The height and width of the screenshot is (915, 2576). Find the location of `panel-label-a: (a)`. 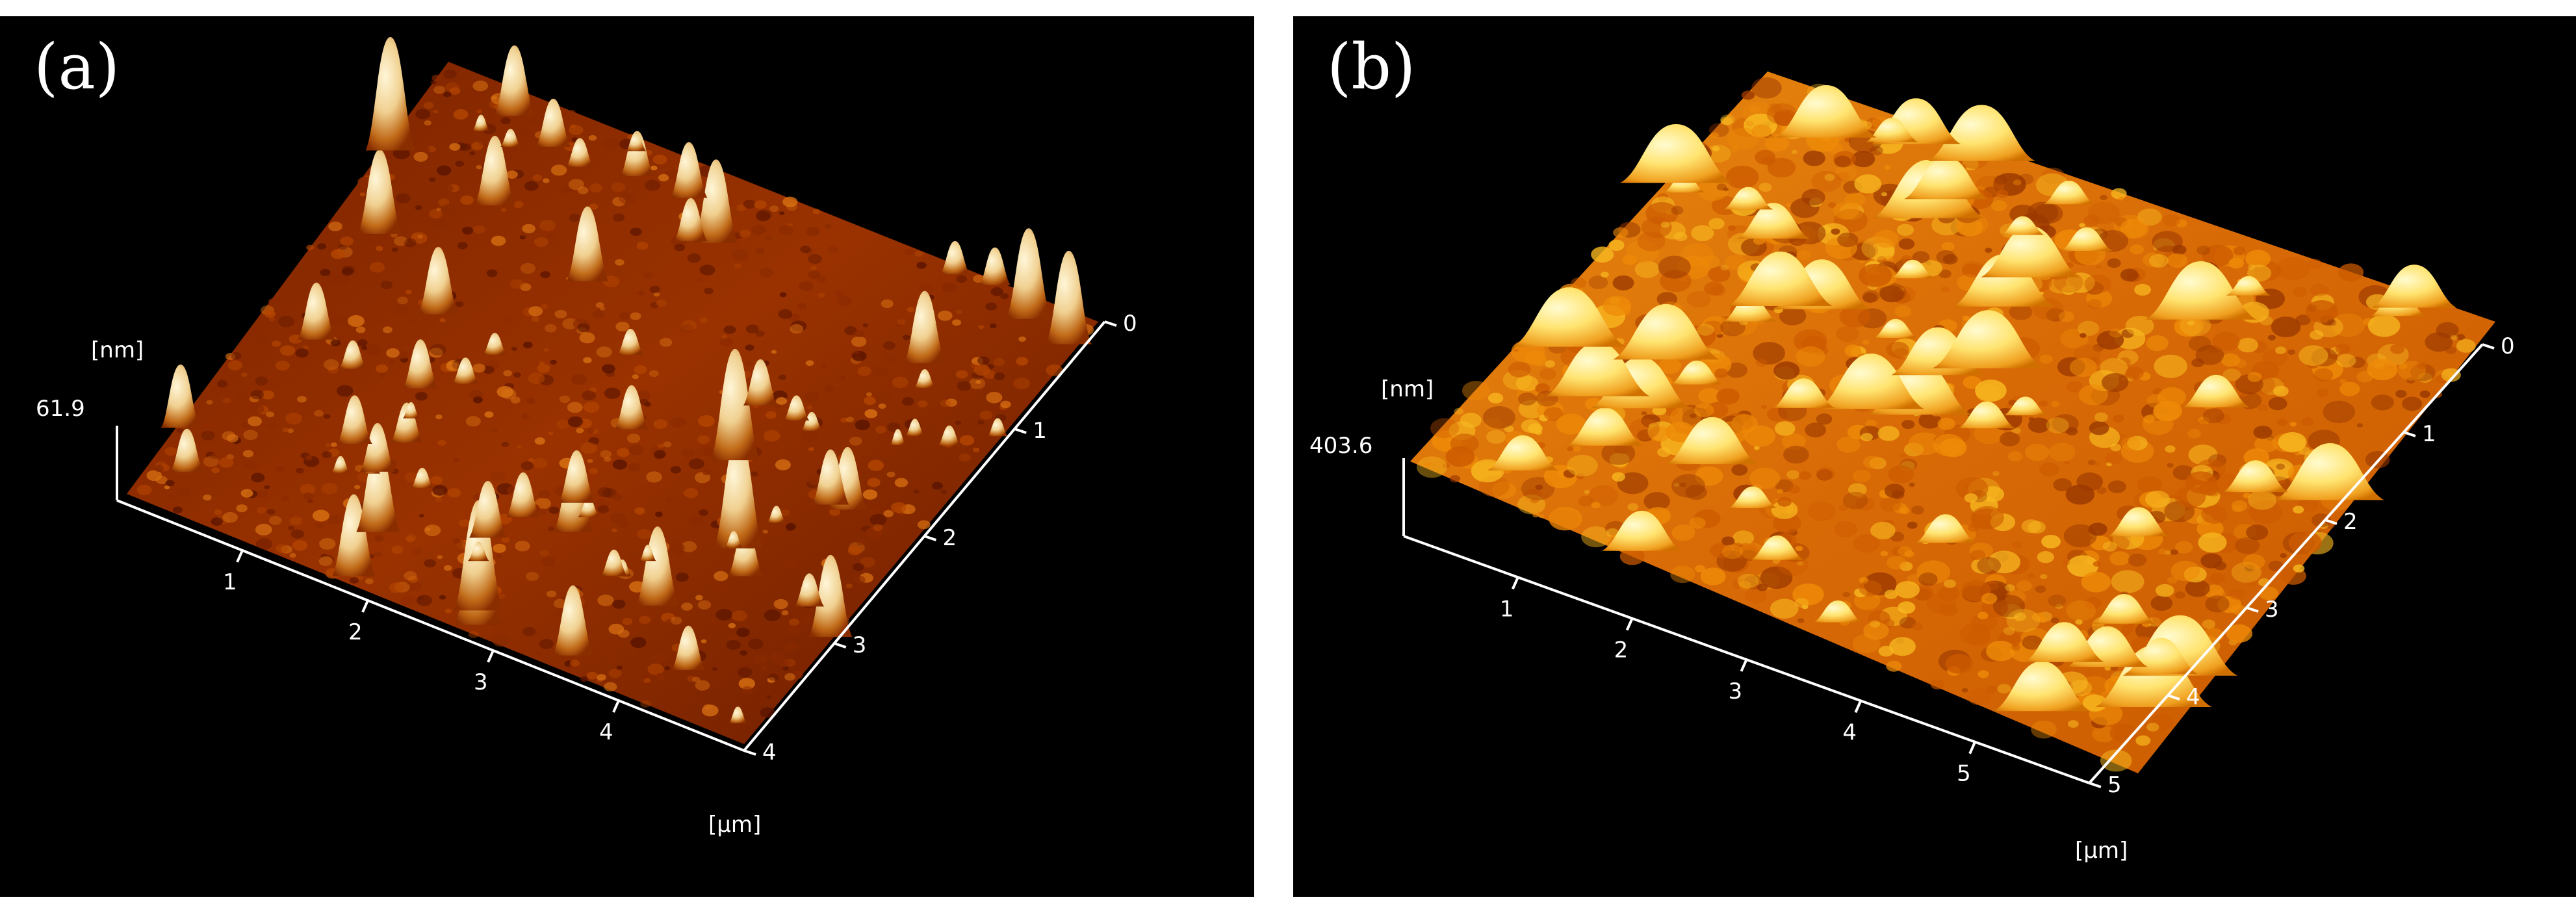

panel-label-a: (a) is located at coordinates (77, 67).